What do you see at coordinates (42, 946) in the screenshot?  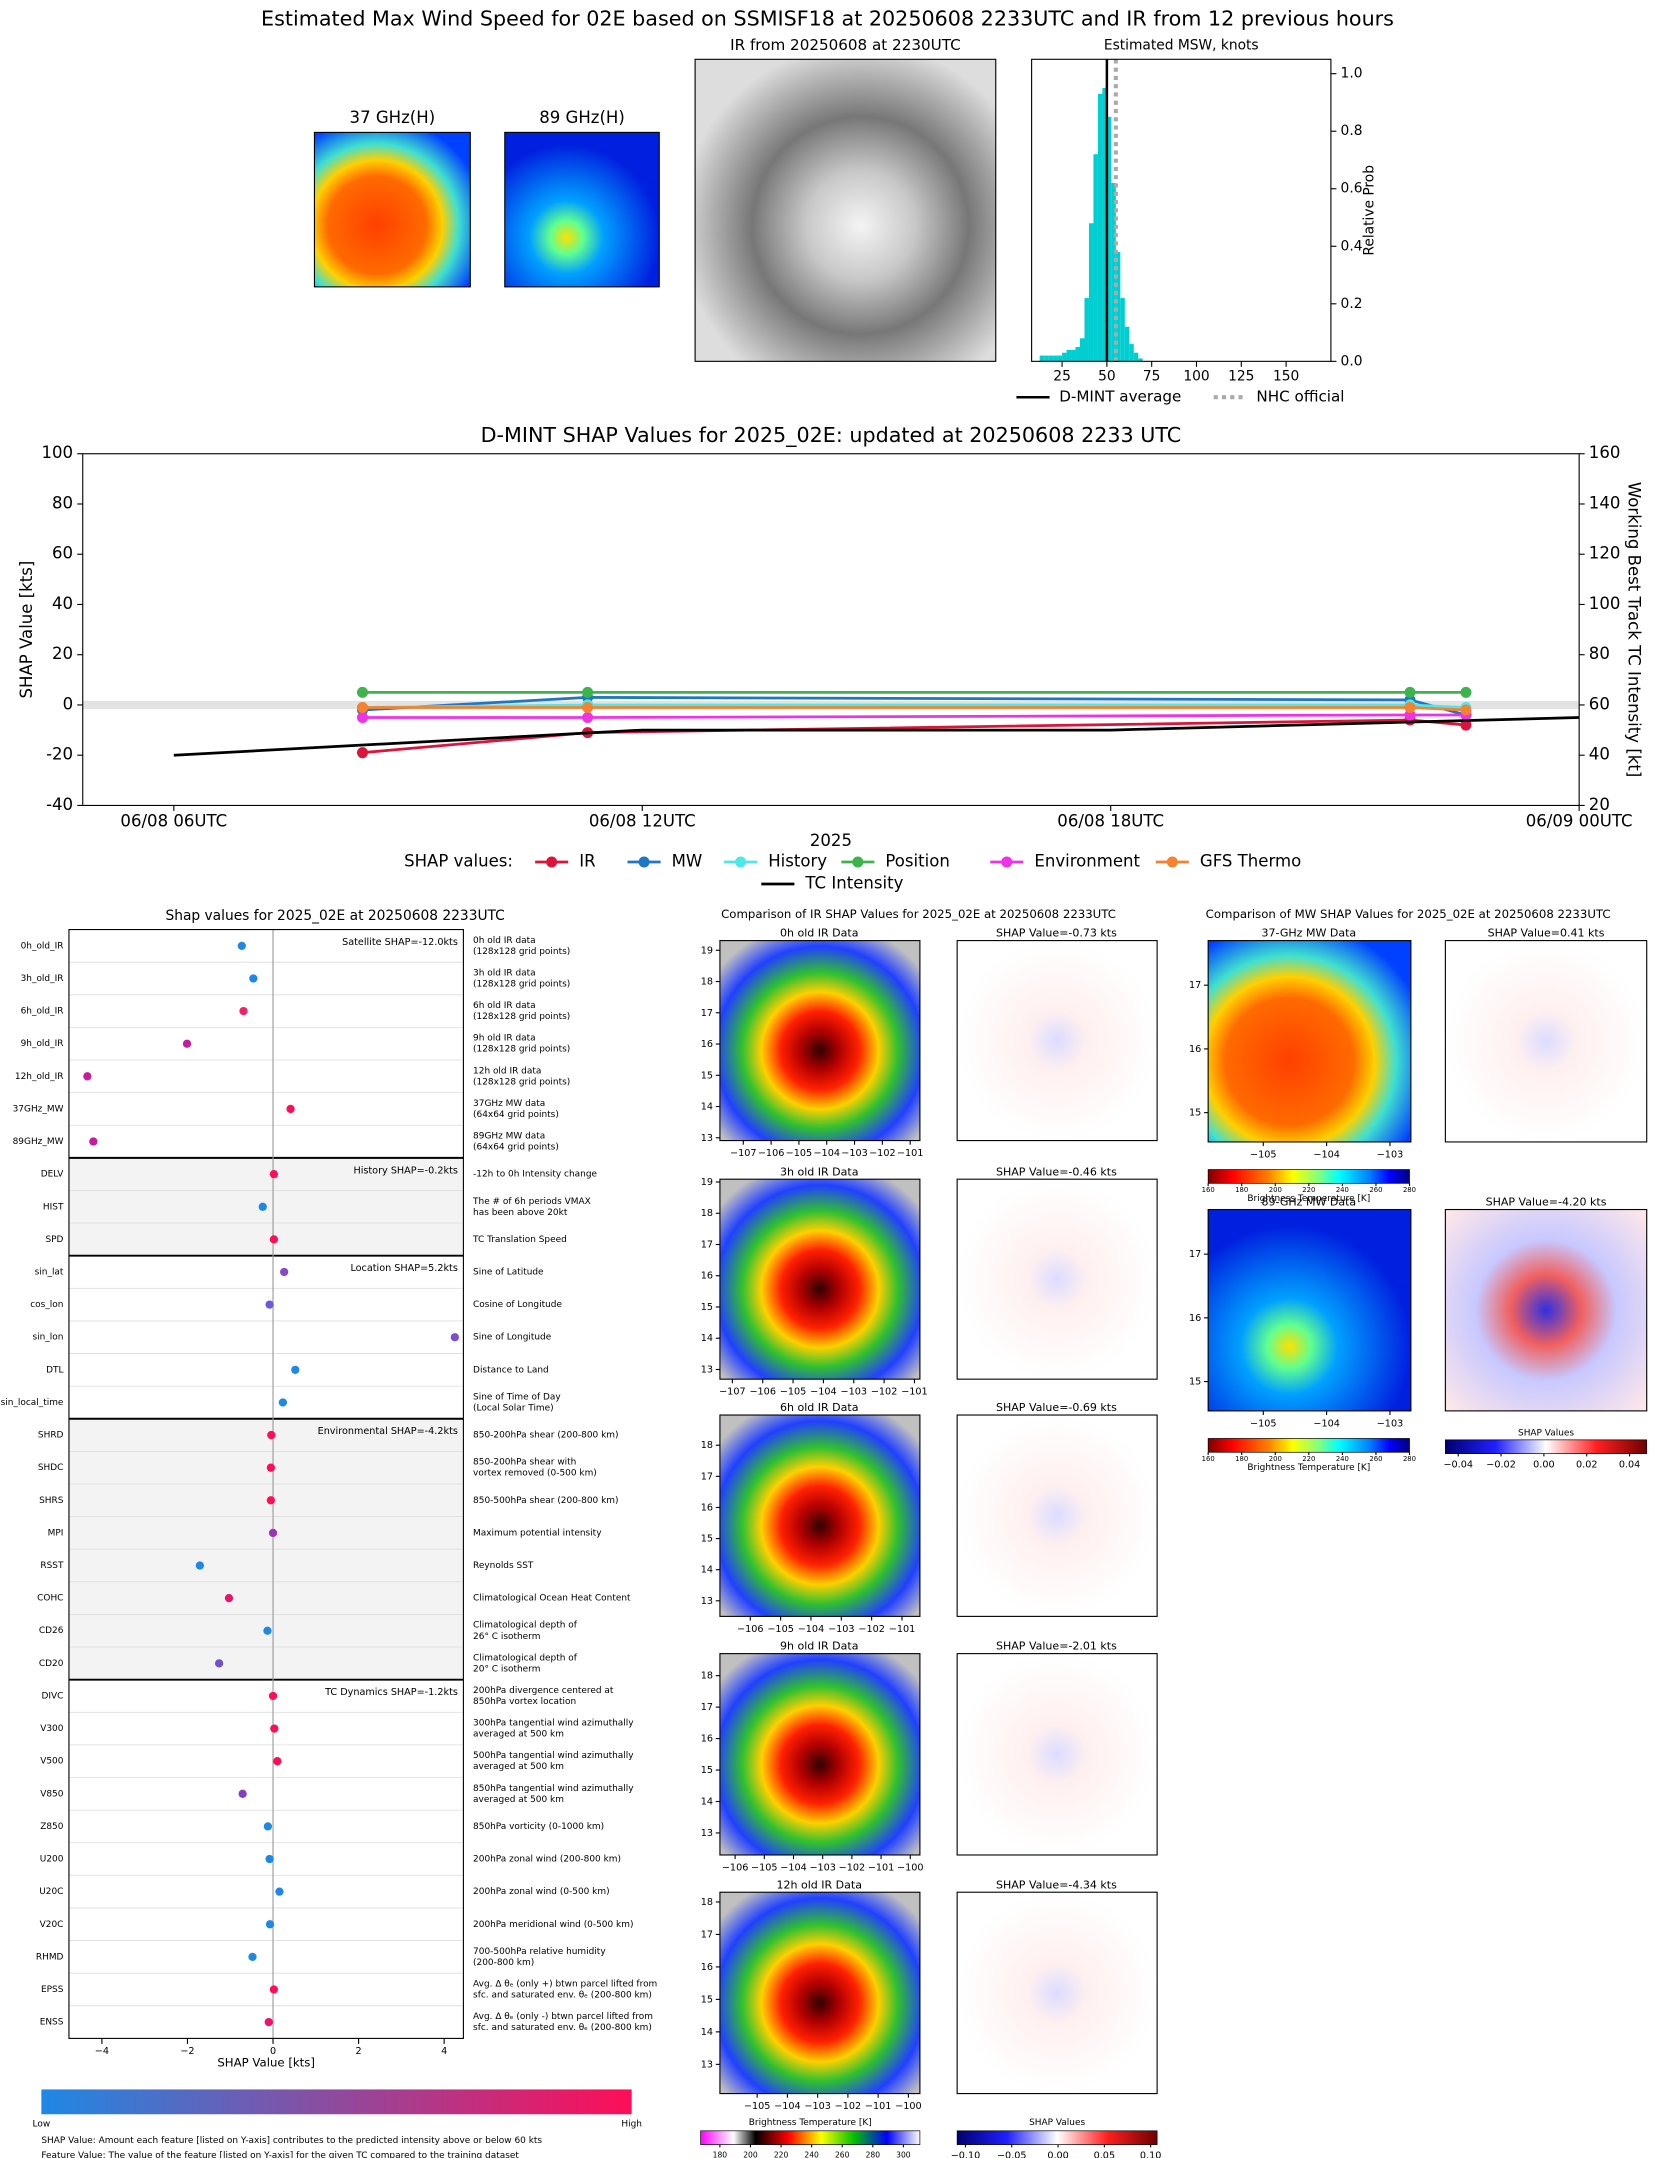 I see `feature-label: 0h_old_IR` at bounding box center [42, 946].